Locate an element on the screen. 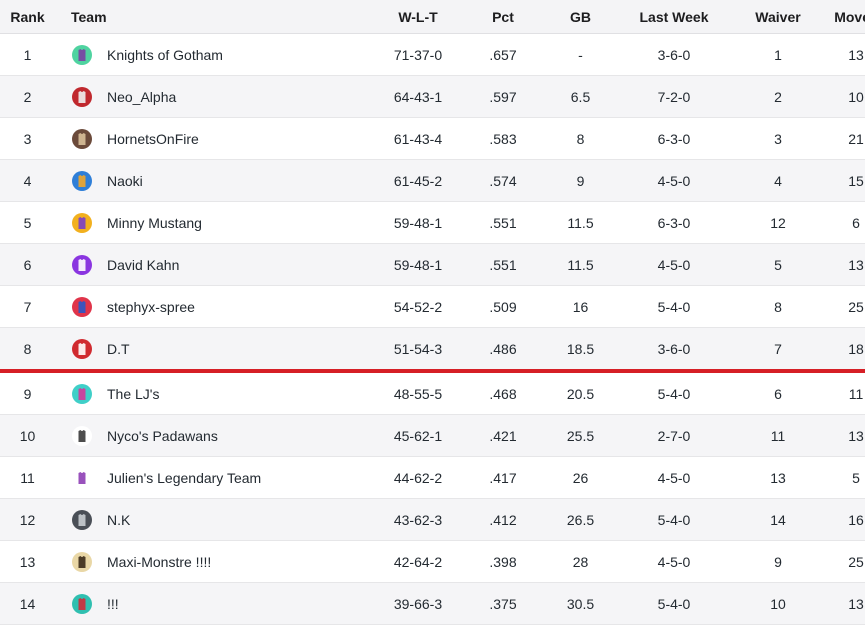 This screenshot has width=865, height=626. wlt-cell: 51-54-3 is located at coordinates (418, 350).